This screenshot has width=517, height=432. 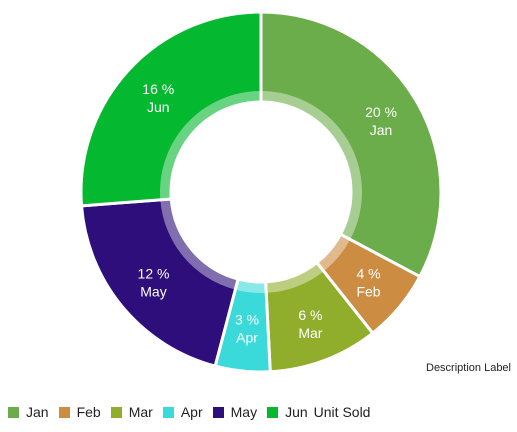 I want to click on slice-value-label-feb: 4 %, so click(x=368, y=274).